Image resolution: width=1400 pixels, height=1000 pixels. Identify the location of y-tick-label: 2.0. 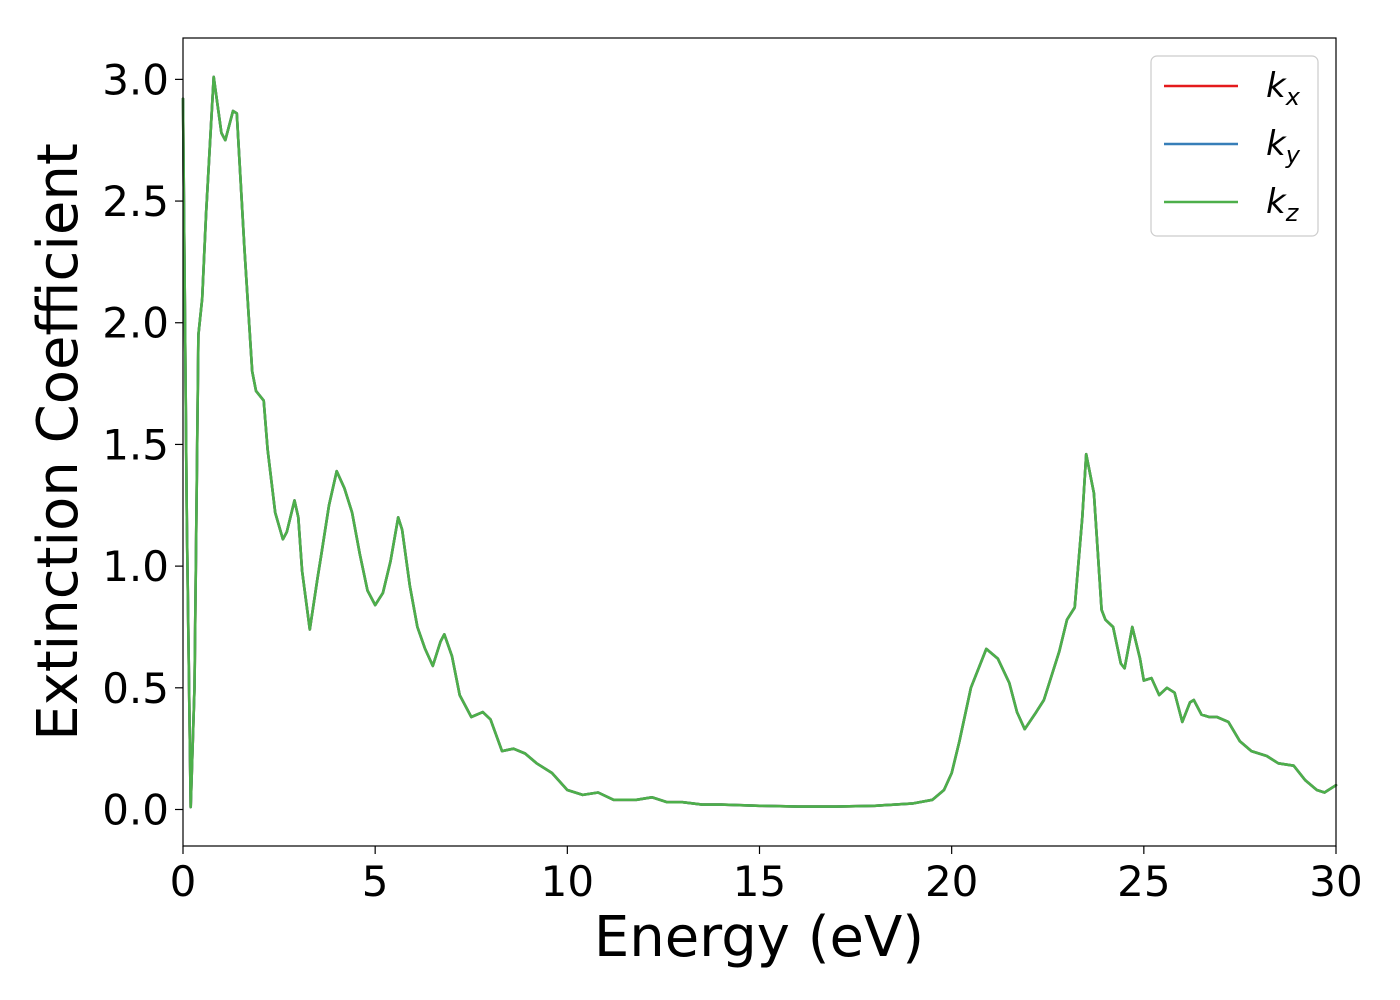
(135, 323).